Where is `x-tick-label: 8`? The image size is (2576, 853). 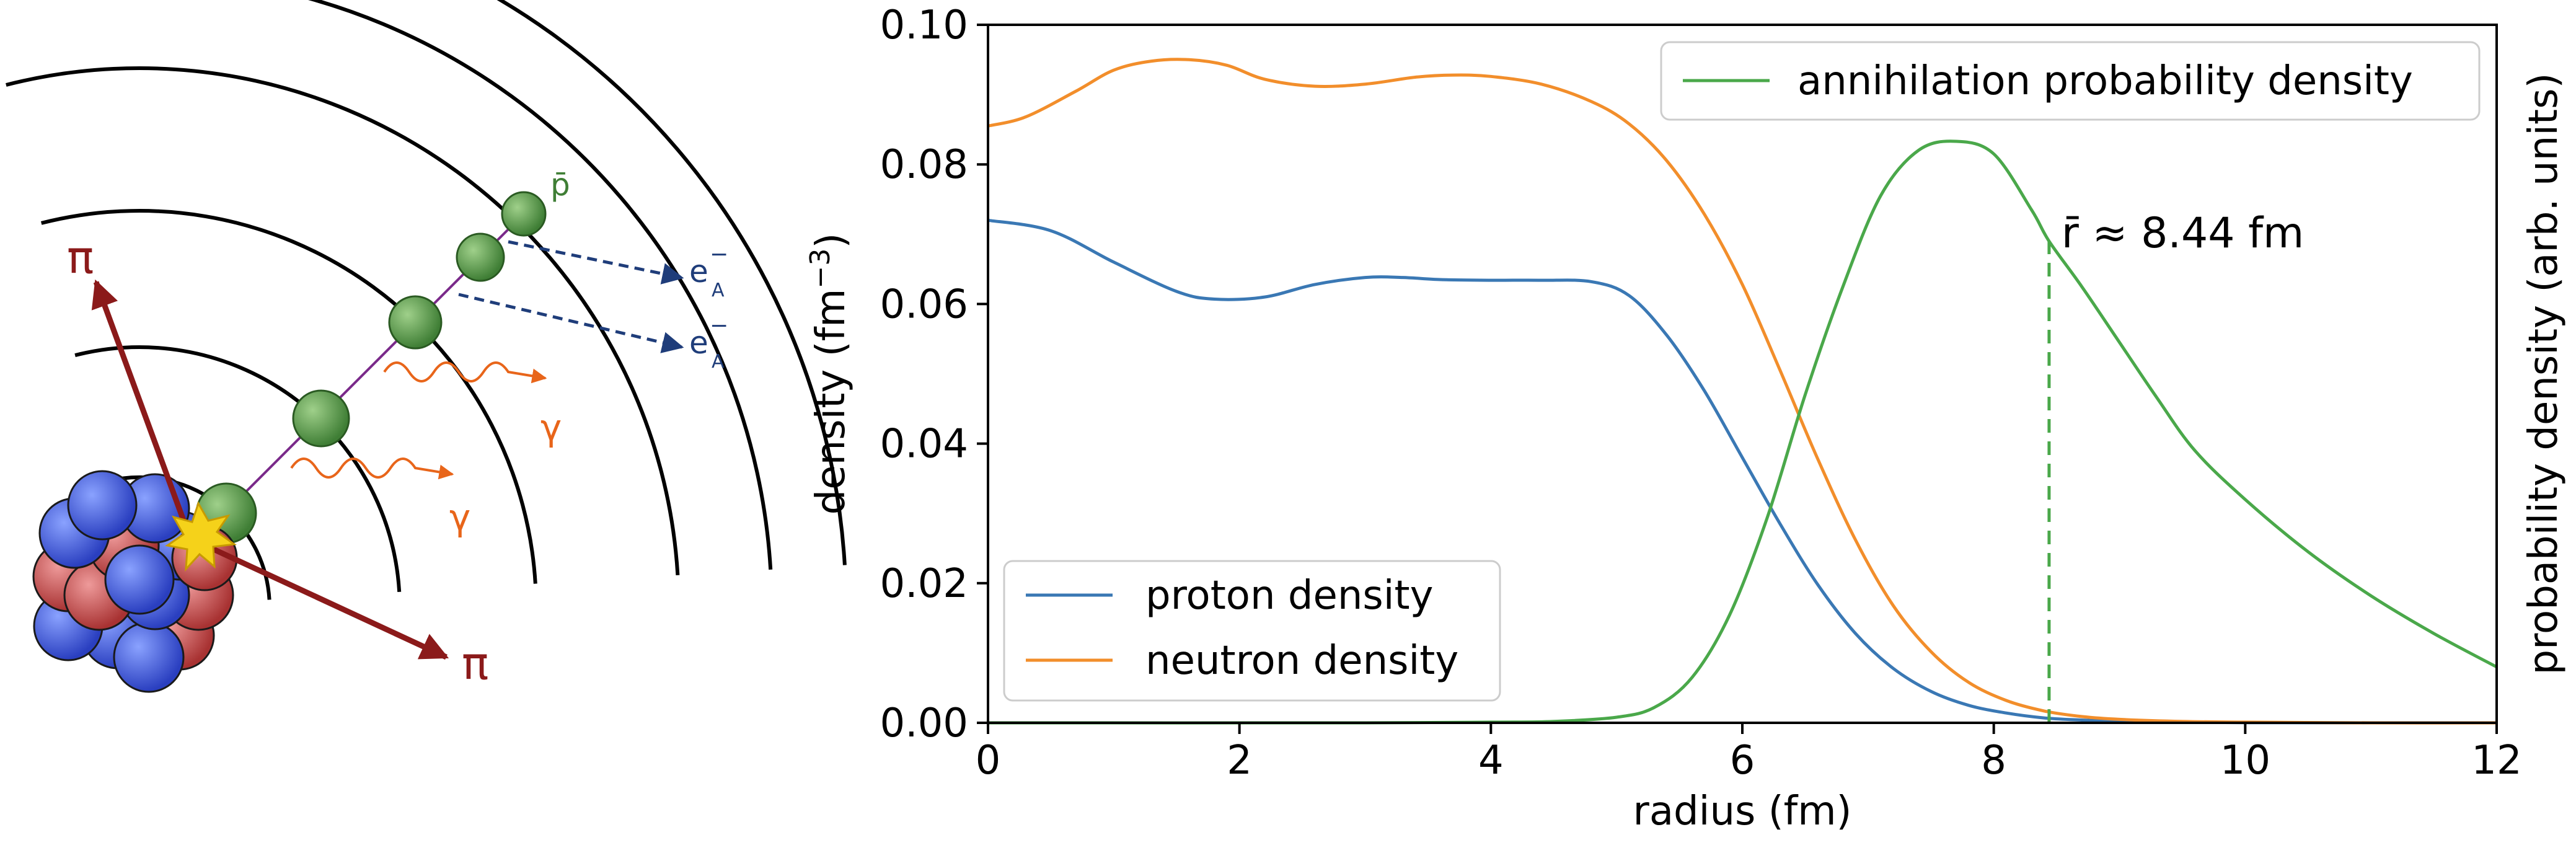 x-tick-label: 8 is located at coordinates (1993, 761).